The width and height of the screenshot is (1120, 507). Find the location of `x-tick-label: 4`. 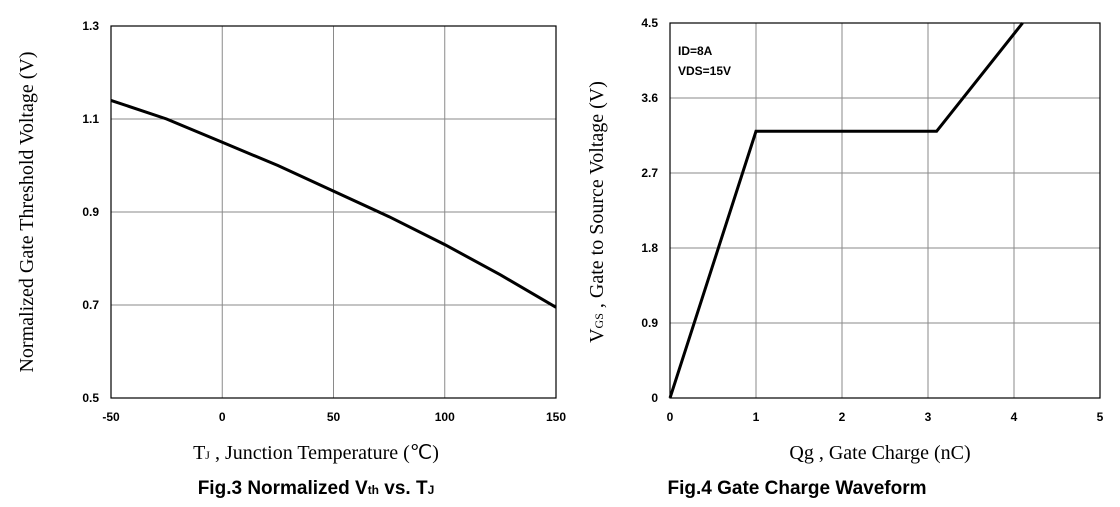

x-tick-label: 4 is located at coordinates (1014, 417).